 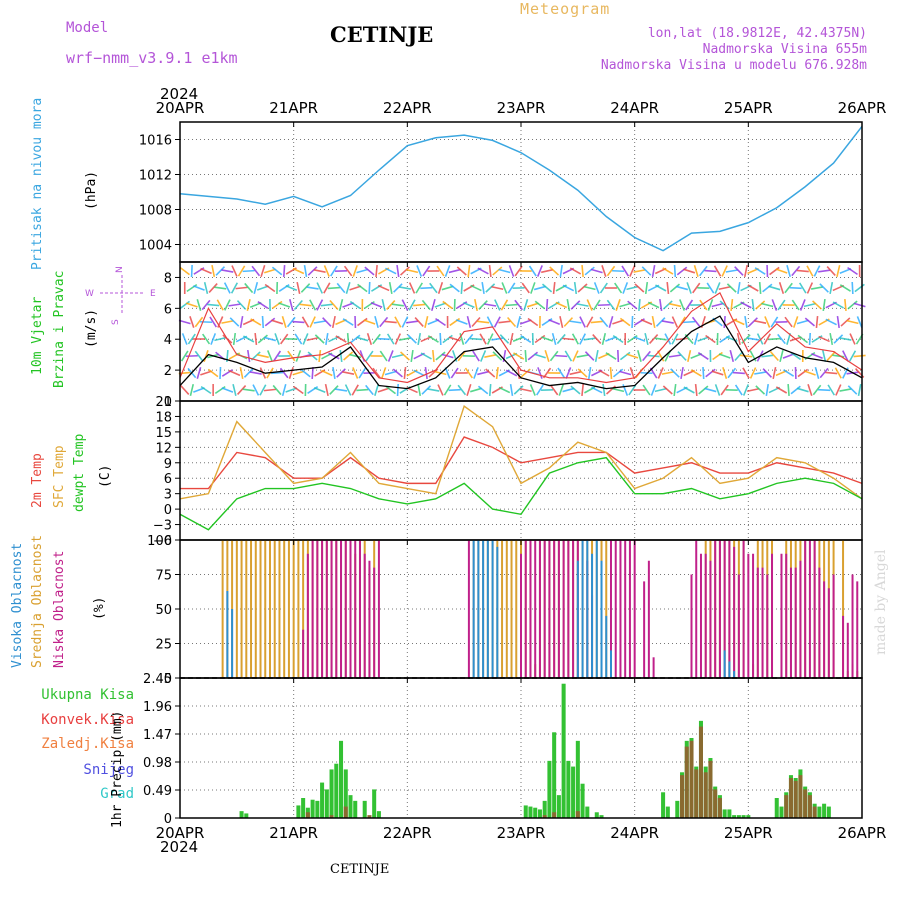 What do you see at coordinates (862, 108) in the screenshot?
I see `x-tick-label-top: 26APR` at bounding box center [862, 108].